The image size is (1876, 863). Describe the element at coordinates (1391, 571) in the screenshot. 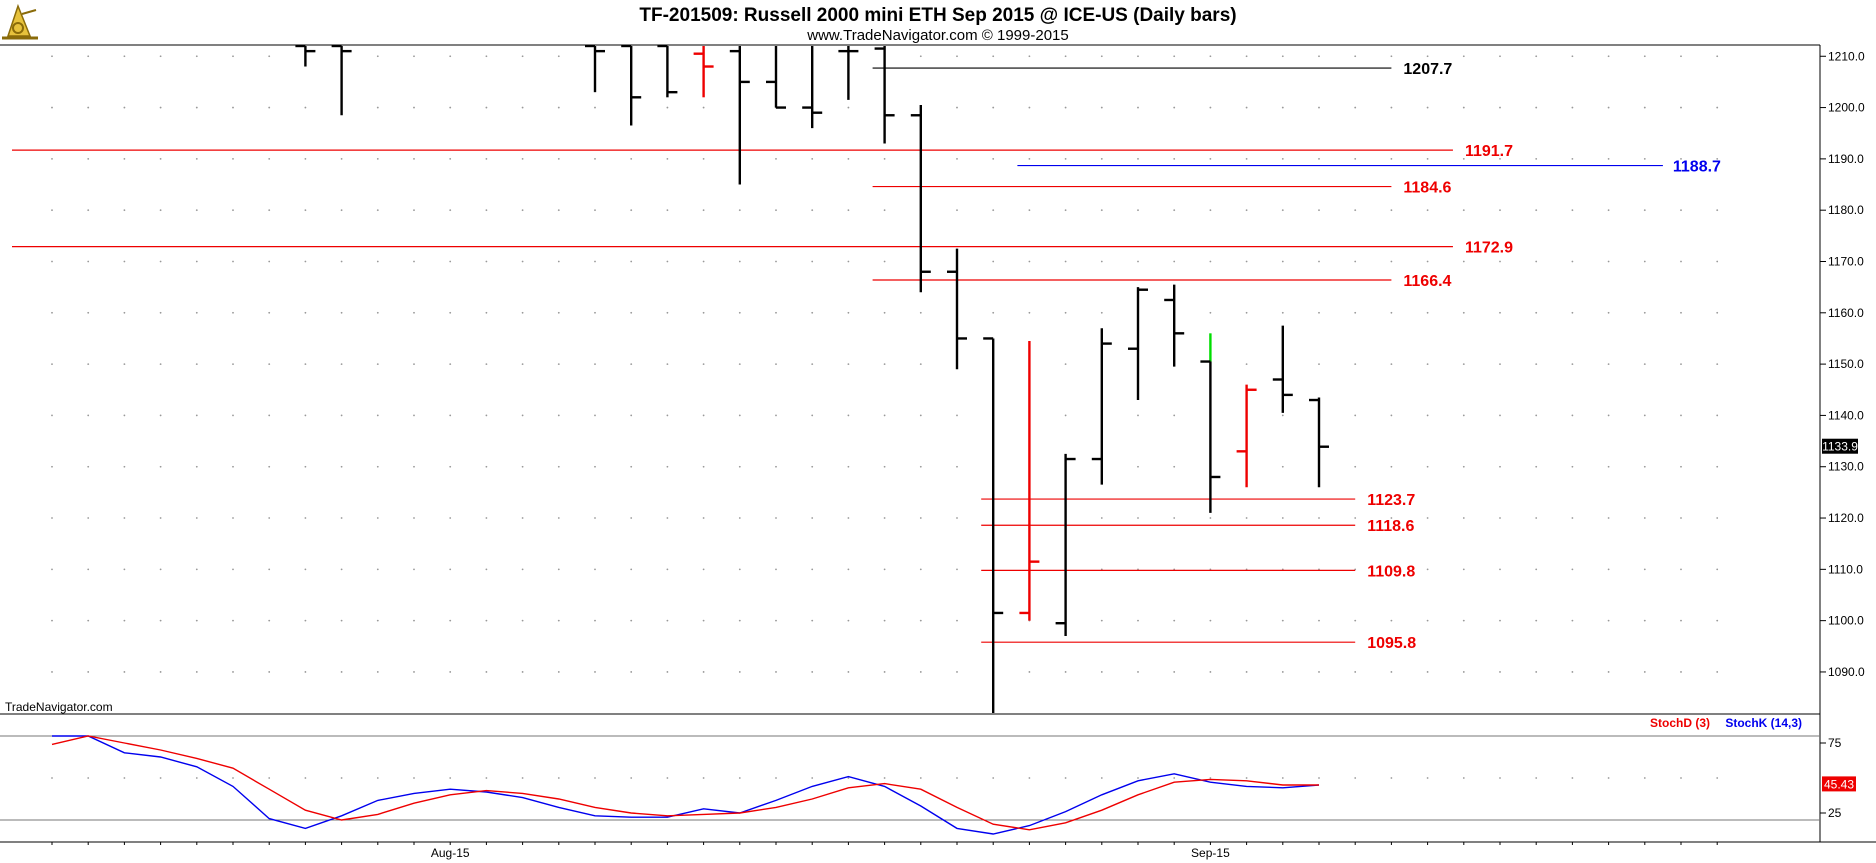

I see `level-label: 1109.8` at that location.